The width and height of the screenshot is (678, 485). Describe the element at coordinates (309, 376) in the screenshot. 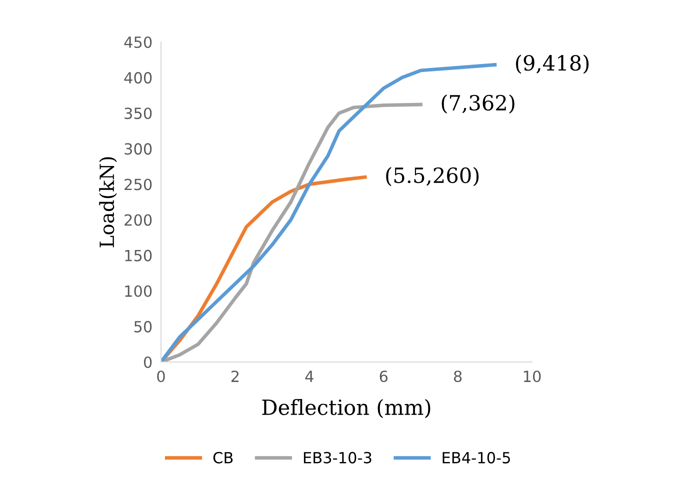

I see `x-tick-label: 4` at that location.